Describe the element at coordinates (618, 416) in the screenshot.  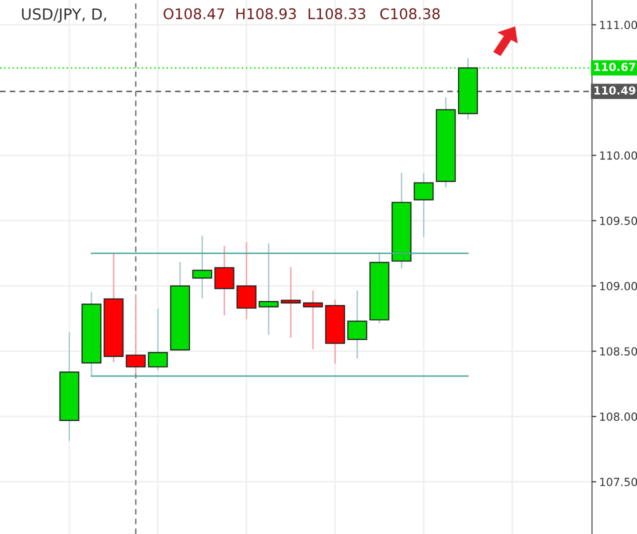
I see `y-tick-label: 108.00` at that location.